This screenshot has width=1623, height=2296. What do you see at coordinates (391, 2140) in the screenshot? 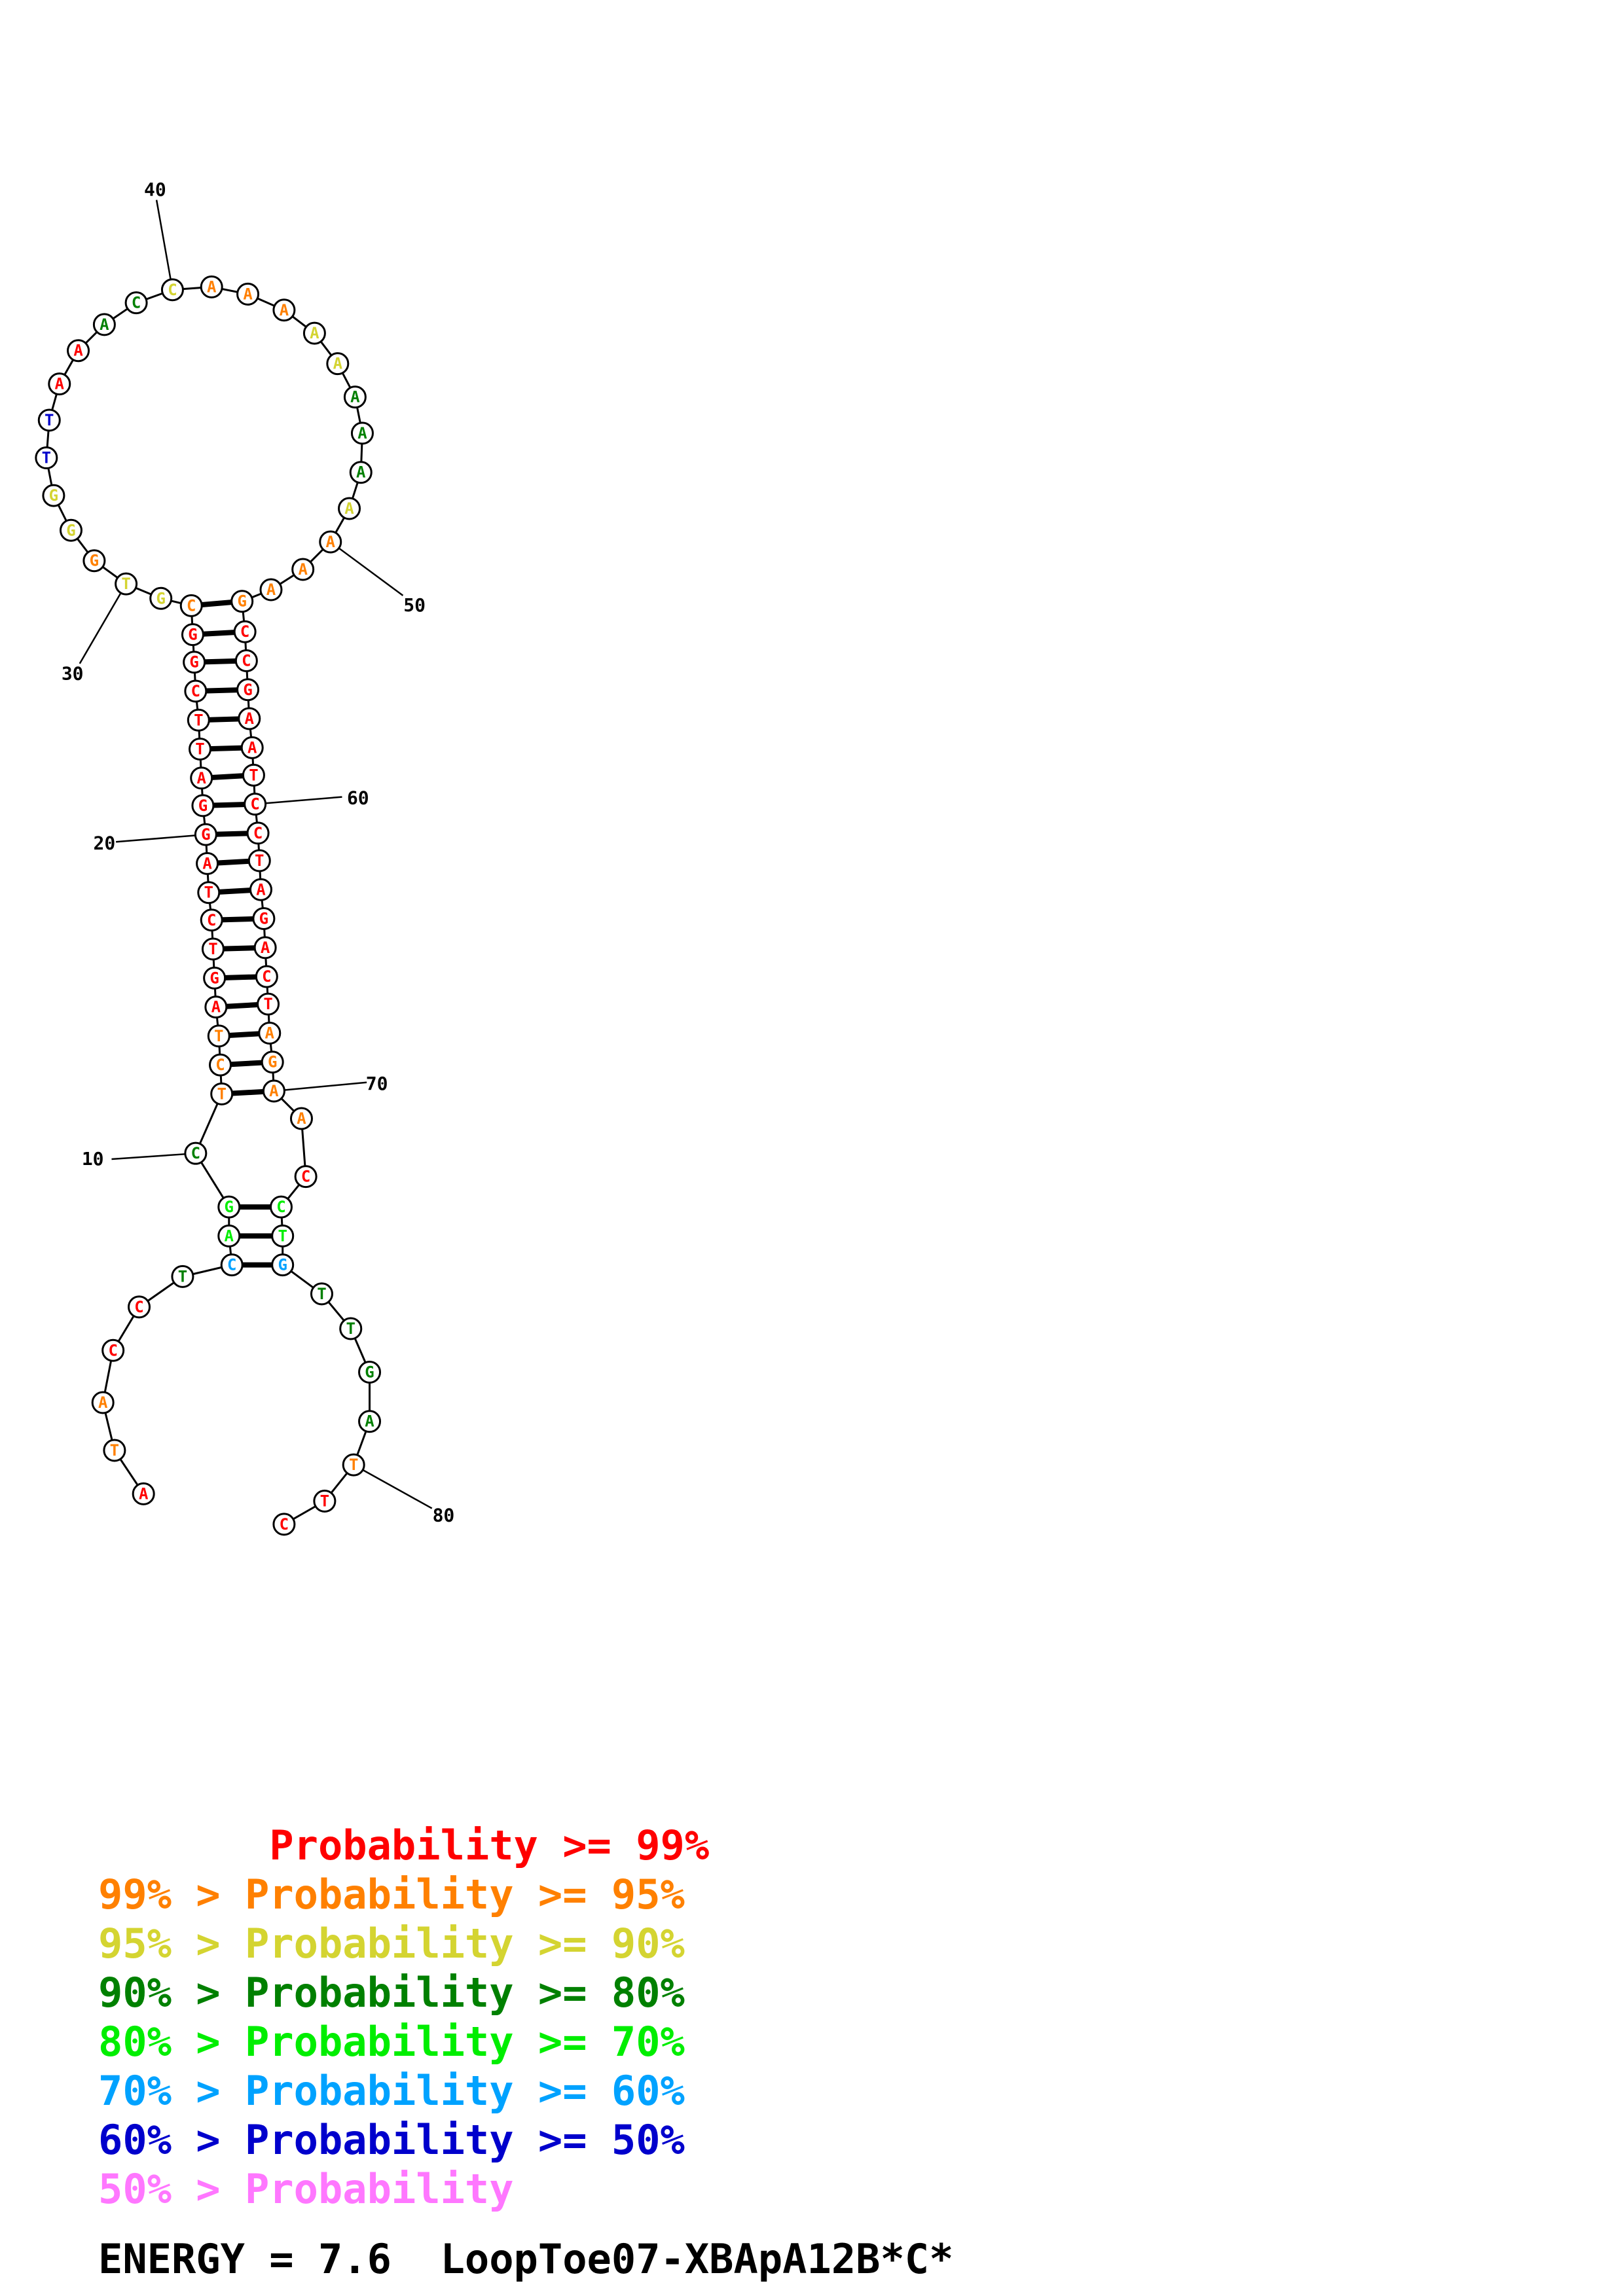
I see `legend-row-p50: 60% > Probability >= 50%` at bounding box center [391, 2140].